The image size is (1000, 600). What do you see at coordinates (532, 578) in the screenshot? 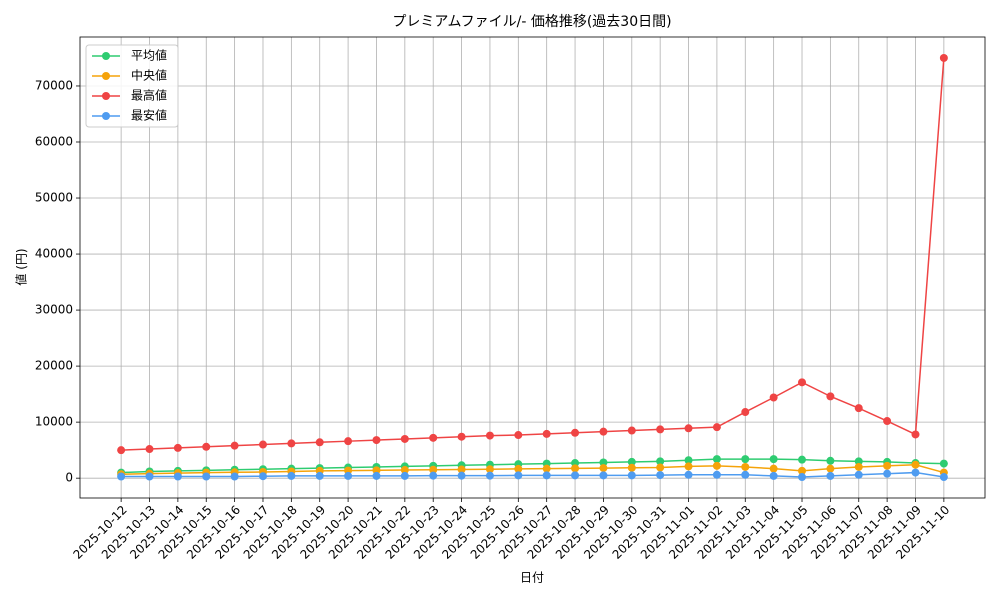
I see `x-axis-label: 日付` at bounding box center [532, 578].